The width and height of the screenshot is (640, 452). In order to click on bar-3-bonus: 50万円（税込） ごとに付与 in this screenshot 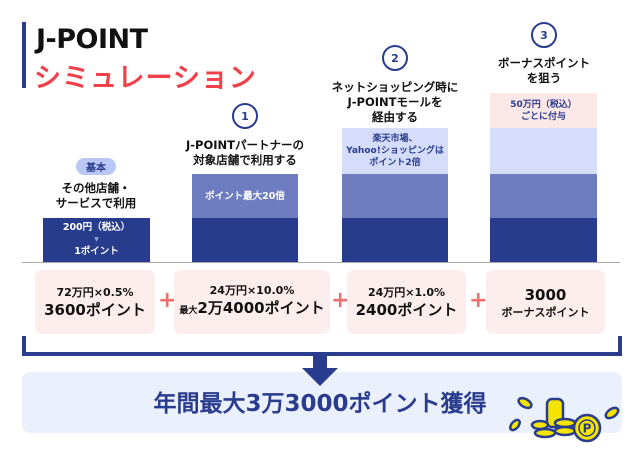, I will do `click(543, 110)`.